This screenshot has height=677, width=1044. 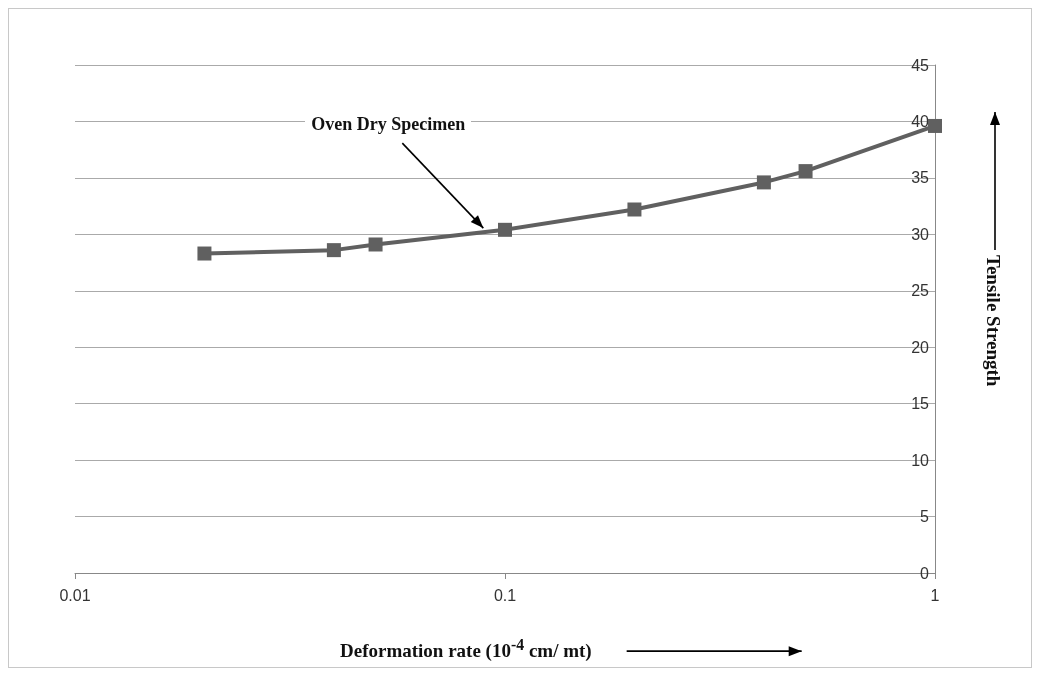 I want to click on y-tick-label: 45, so click(x=920, y=65).